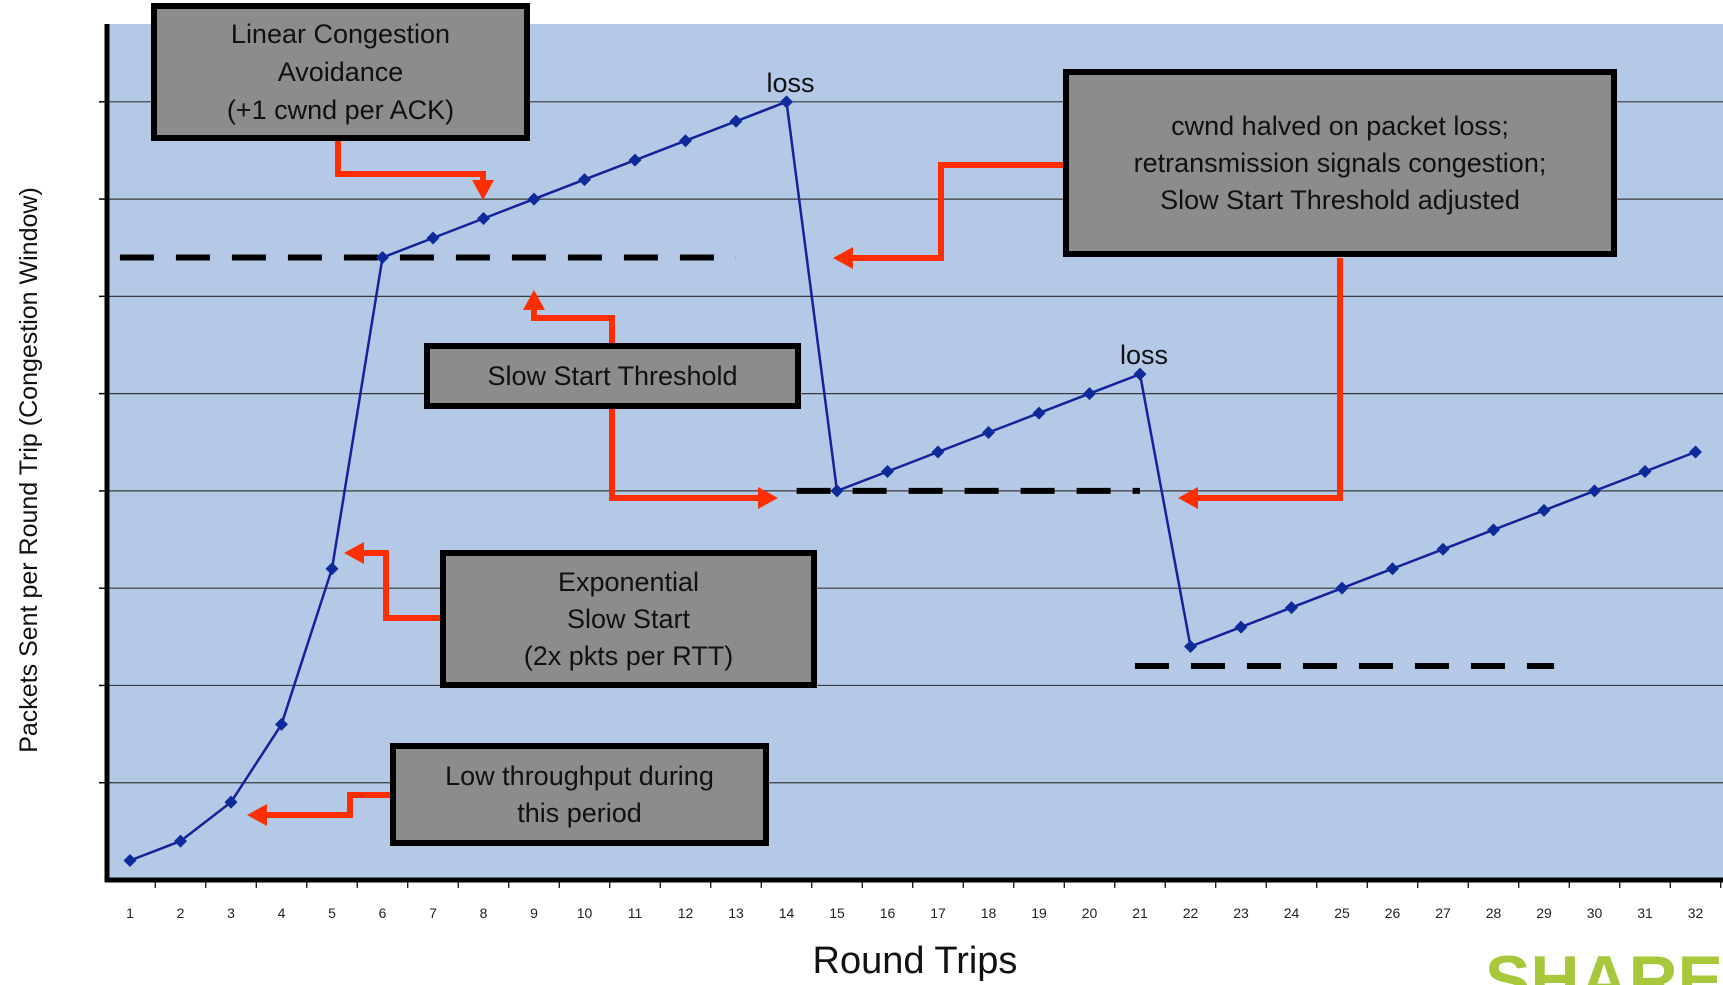  I want to click on x-tick-label-11: 11, so click(635, 913).